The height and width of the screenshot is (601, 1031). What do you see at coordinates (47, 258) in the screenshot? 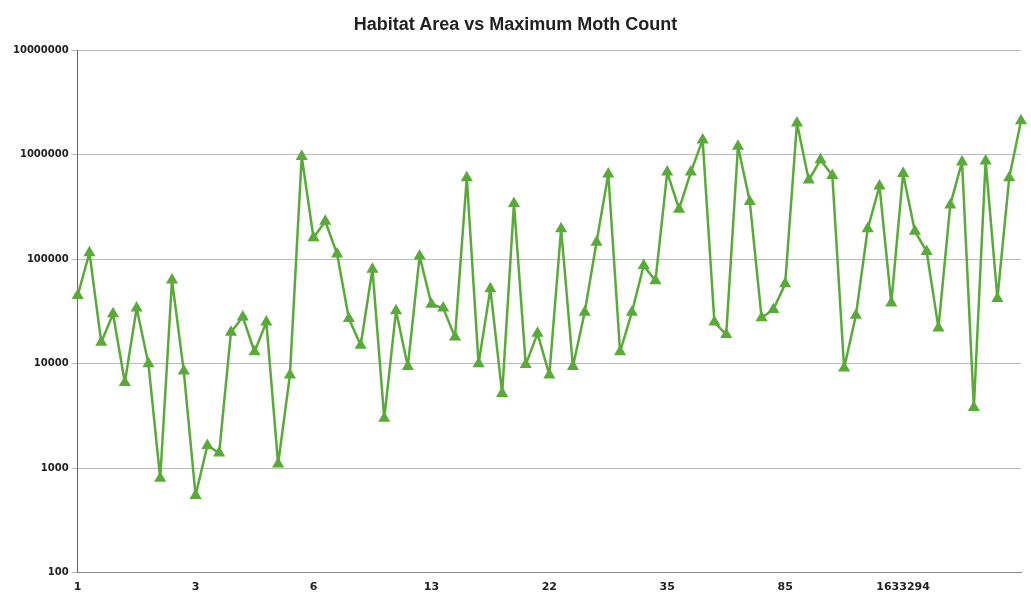
I see `y-tick-label: 100000` at bounding box center [47, 258].